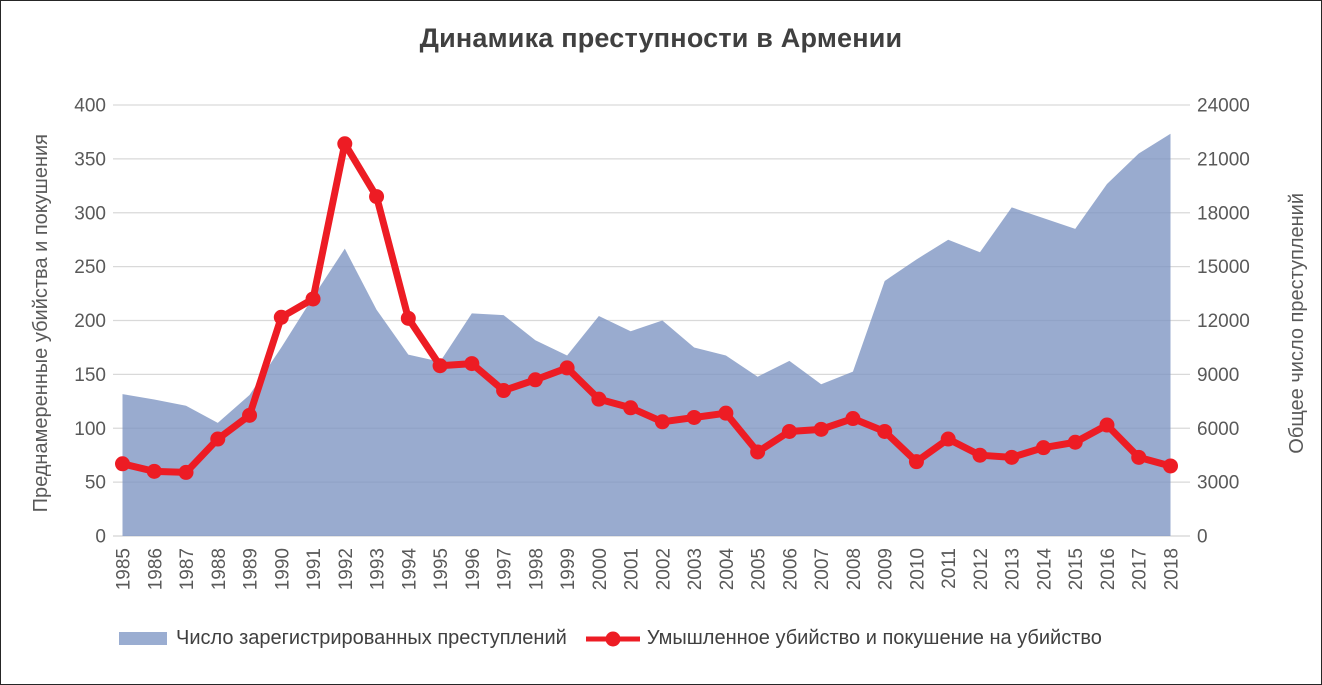 The width and height of the screenshot is (1322, 685). Describe the element at coordinates (536, 569) in the screenshot. I see `x-axis-year-label: 1998` at that location.